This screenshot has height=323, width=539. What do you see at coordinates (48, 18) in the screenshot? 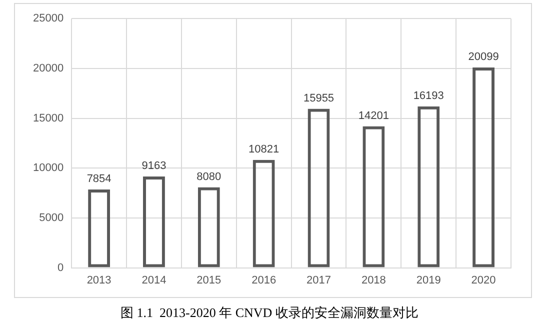
I see `y-tick-label: 25000` at bounding box center [48, 18].